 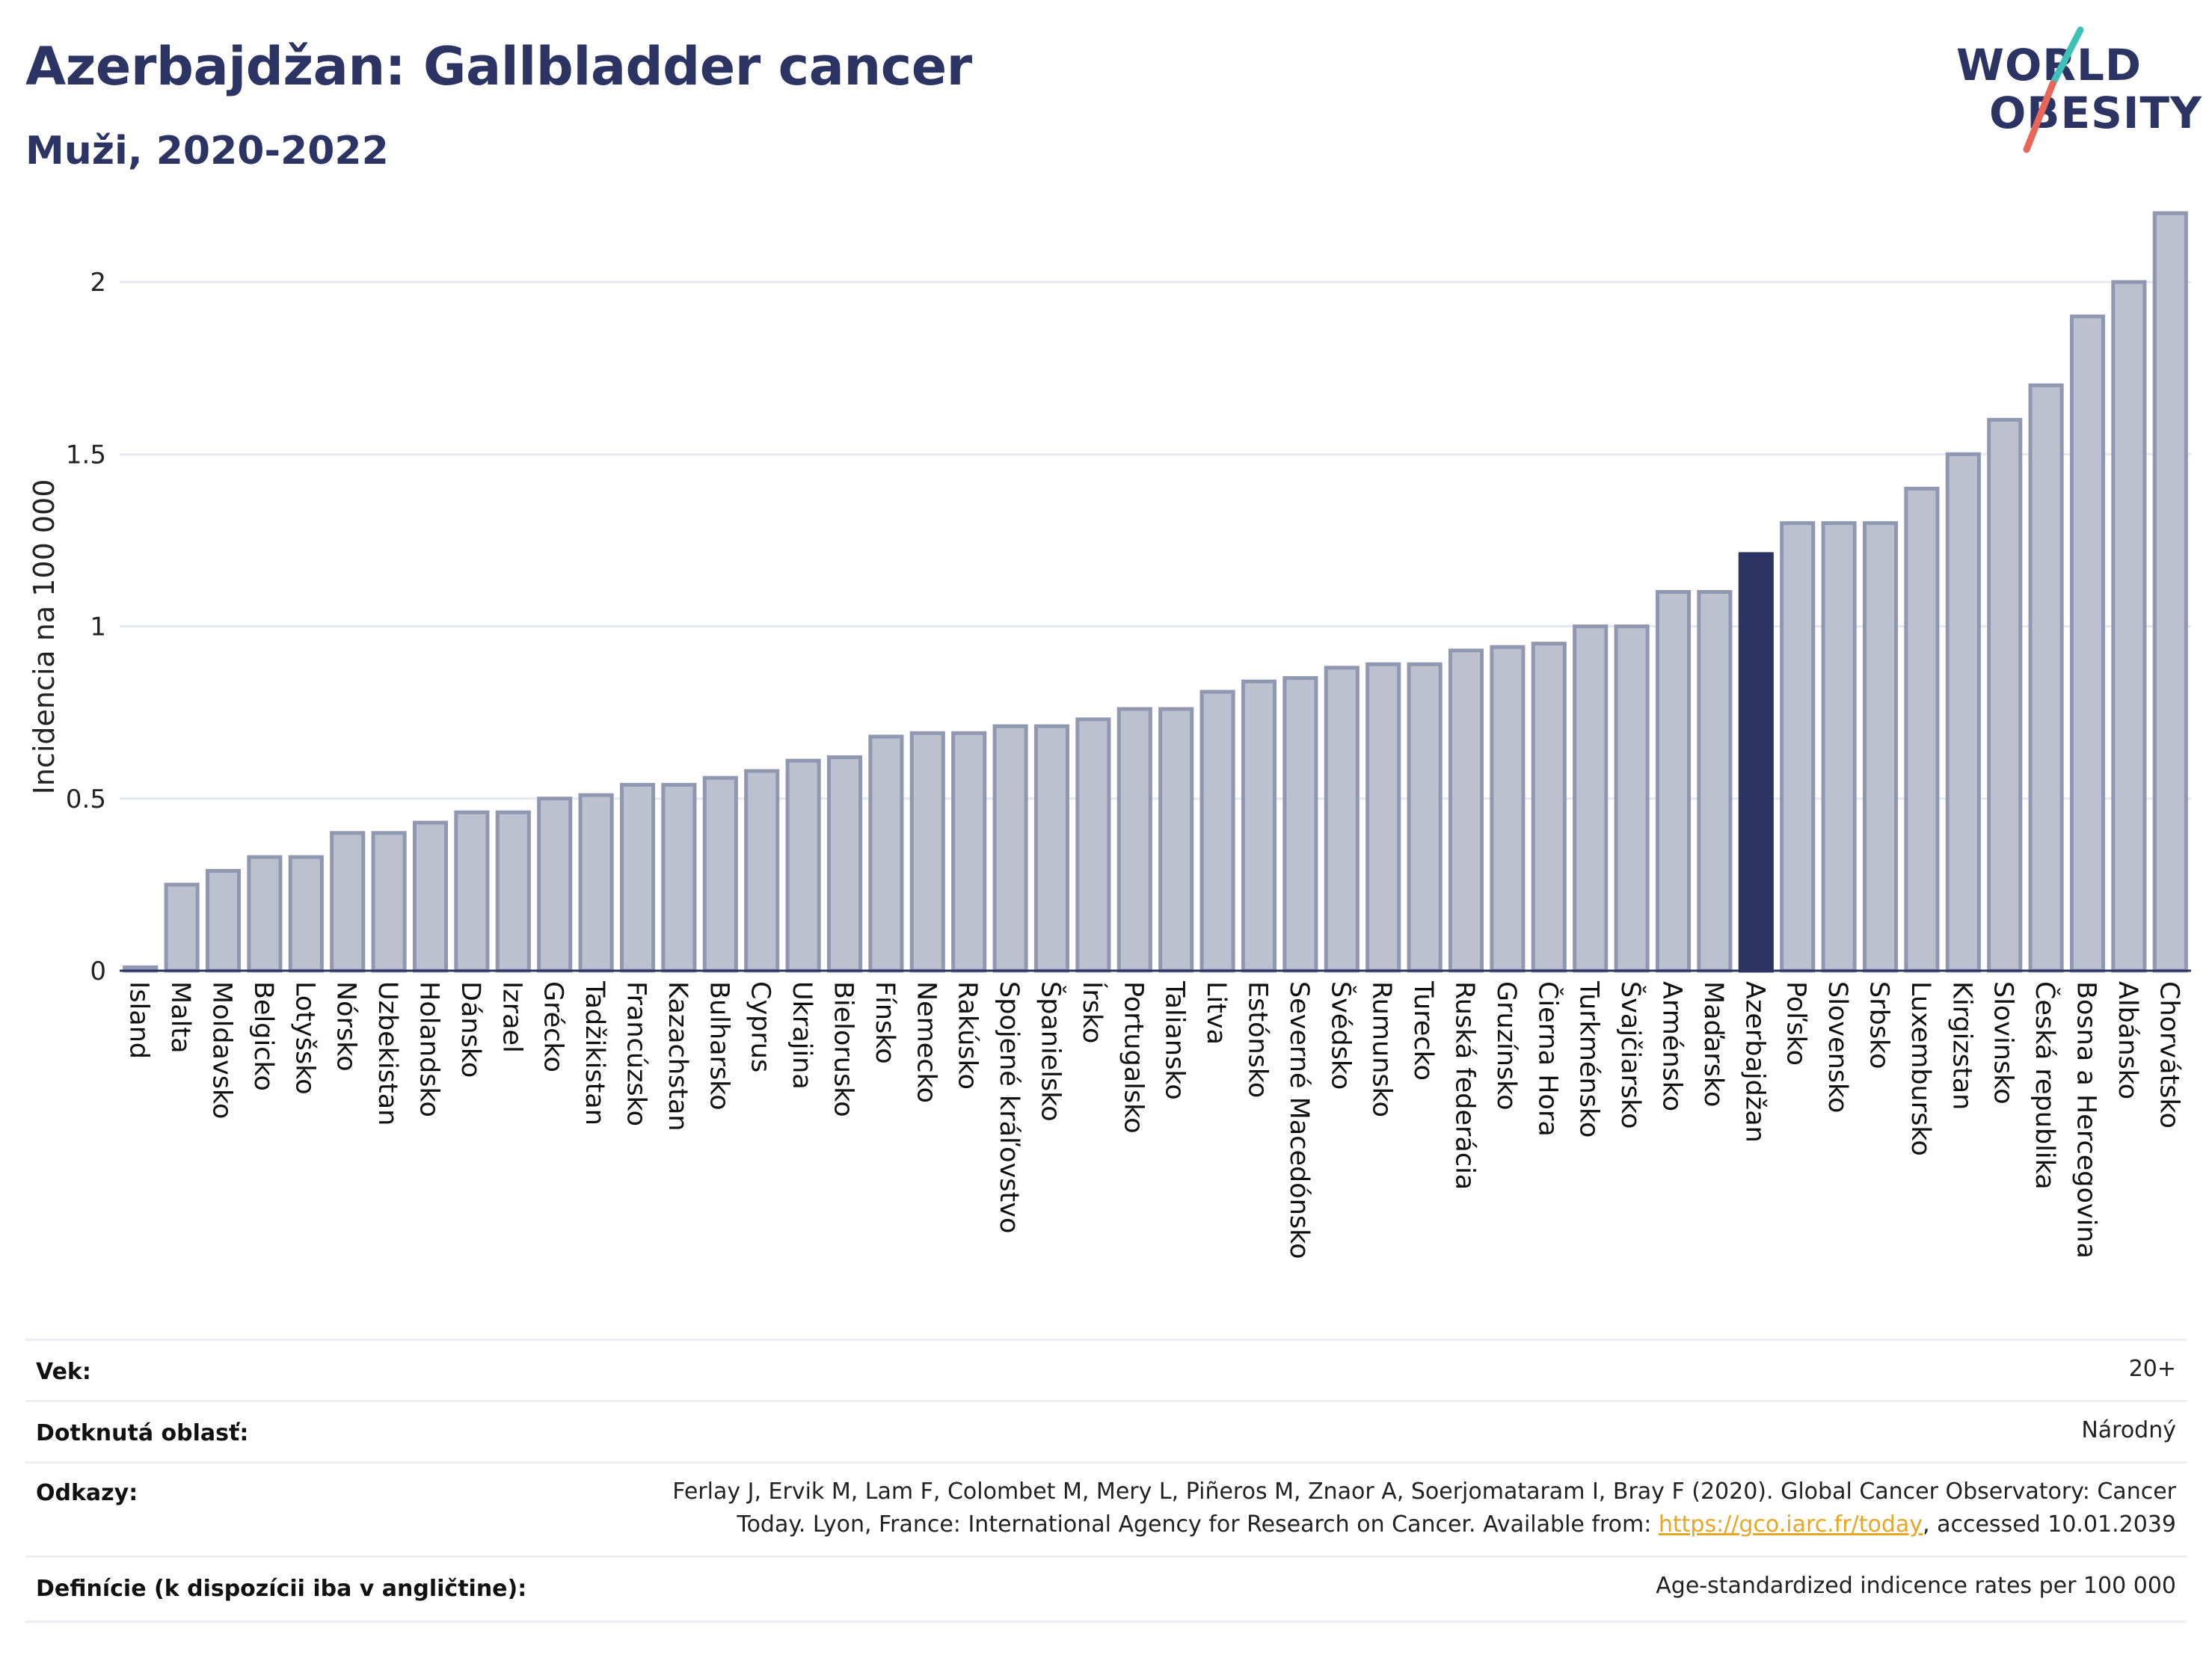 What do you see at coordinates (498, 66) in the screenshot?
I see `chart-title: Azerbajdžan: Gallbladder cancer` at bounding box center [498, 66].